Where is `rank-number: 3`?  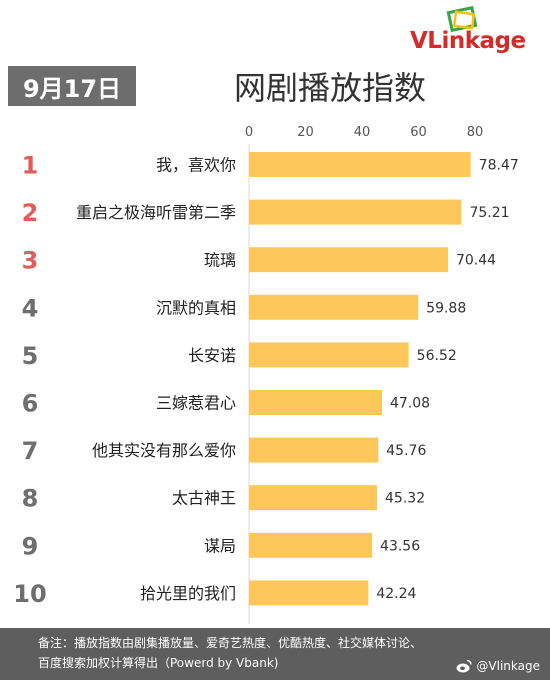
rank-number: 3 is located at coordinates (30, 261).